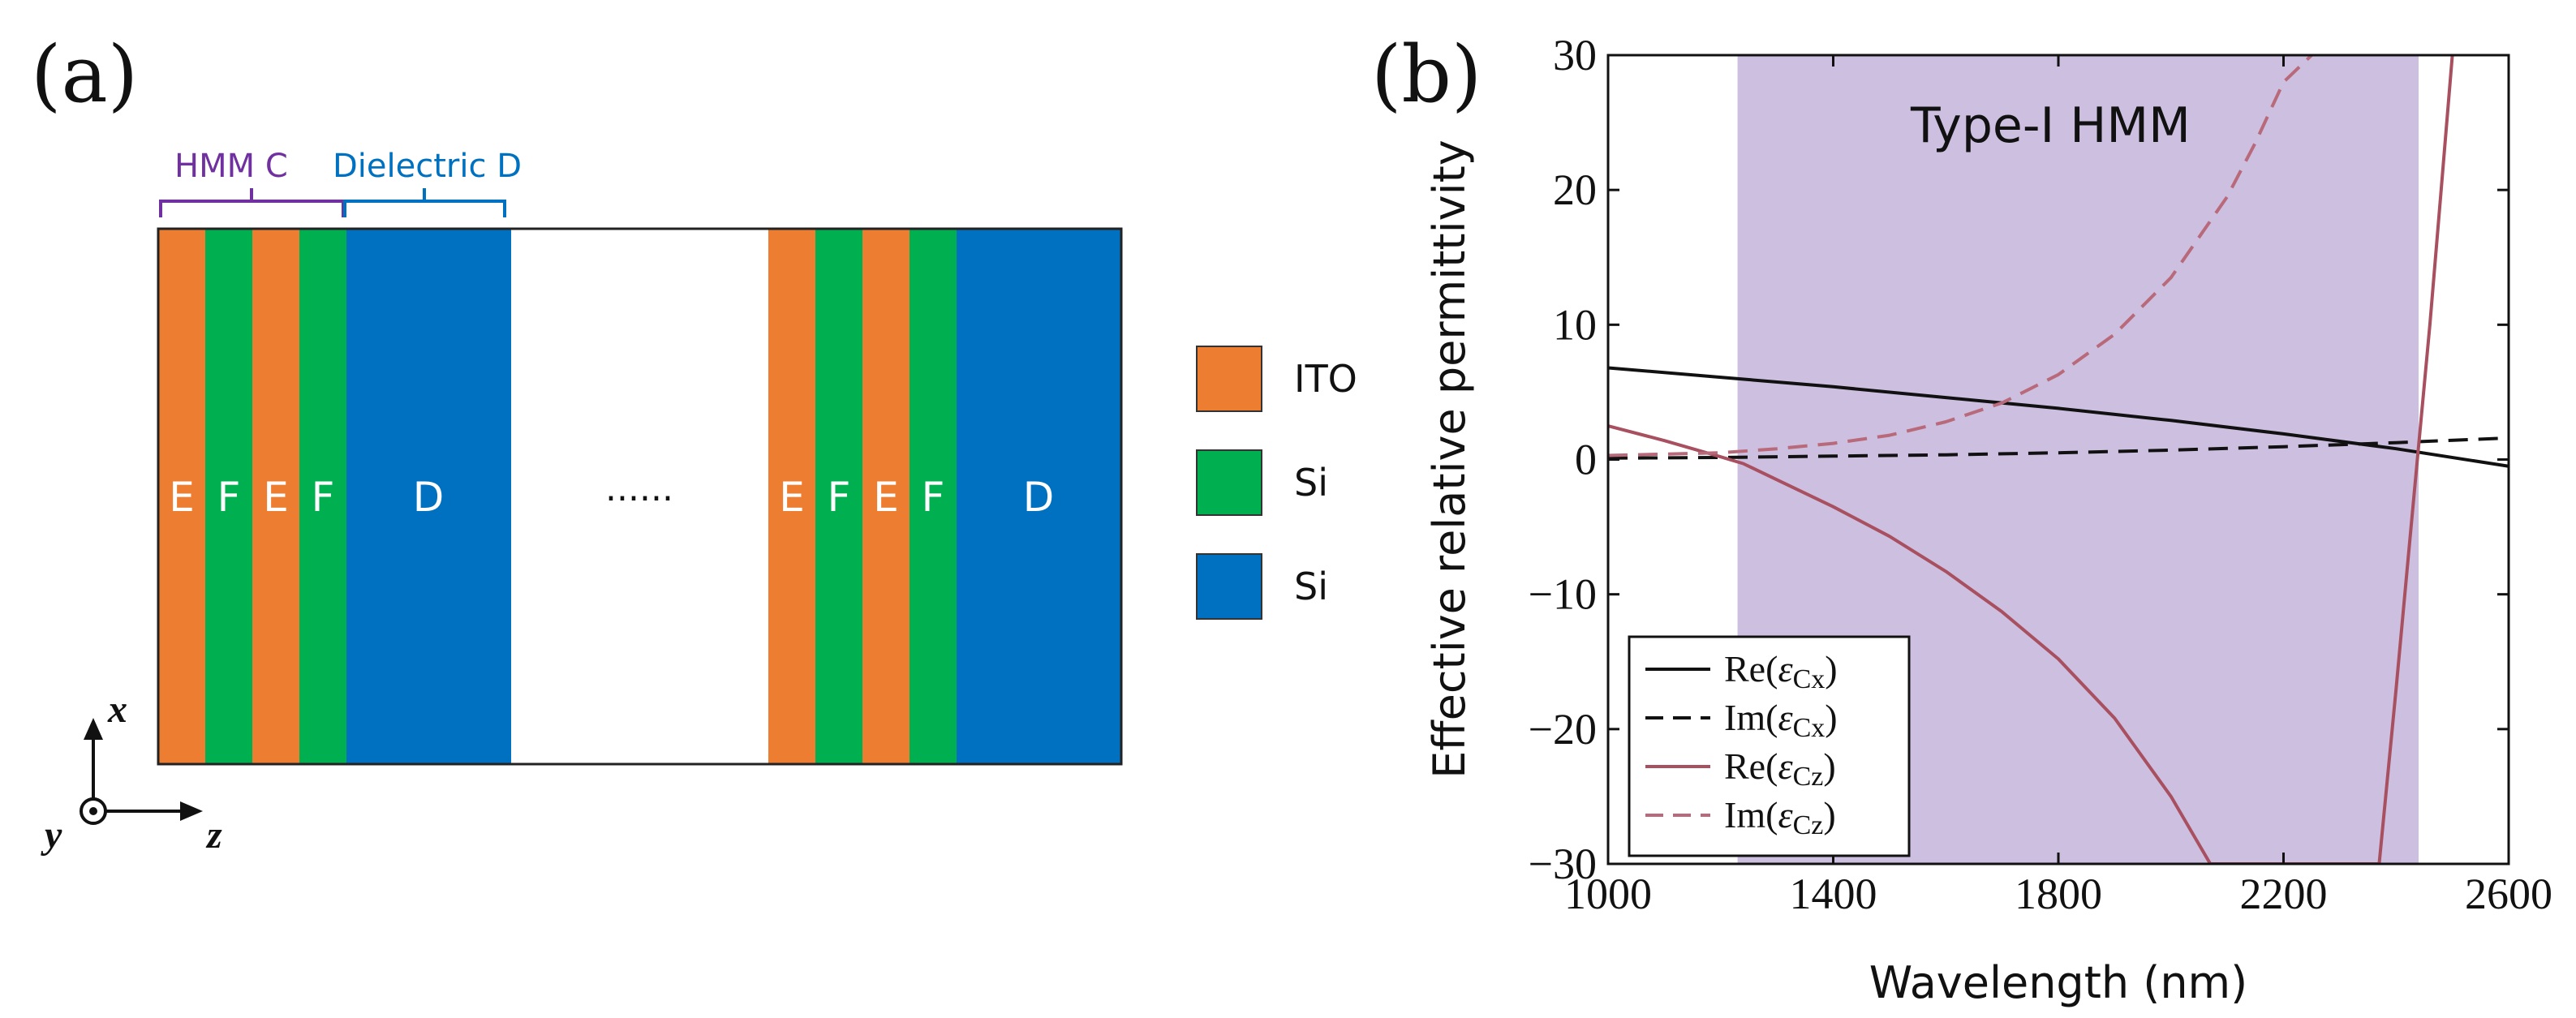 This screenshot has height=1018, width=2576. What do you see at coordinates (1575, 324) in the screenshot?
I see `y-tick-label: 10` at bounding box center [1575, 324].